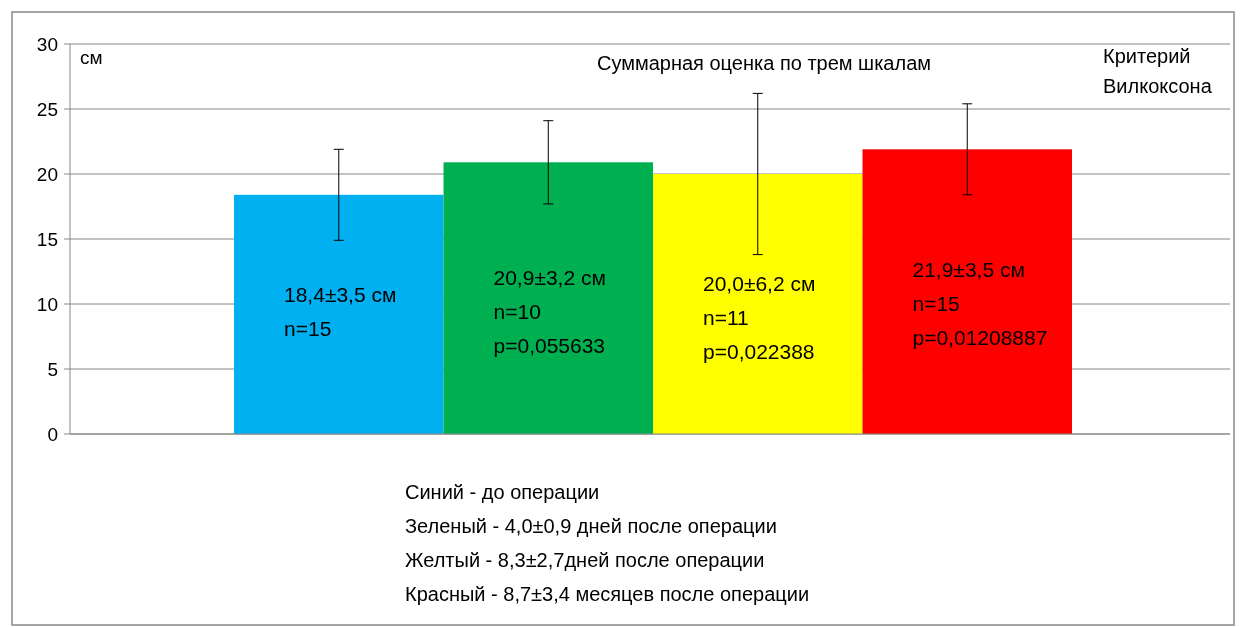 The height and width of the screenshot is (627, 1244). What do you see at coordinates (759, 317) in the screenshot?
I see `data-label: 20,0±6,2 см n=11 p=0,022388` at bounding box center [759, 317].